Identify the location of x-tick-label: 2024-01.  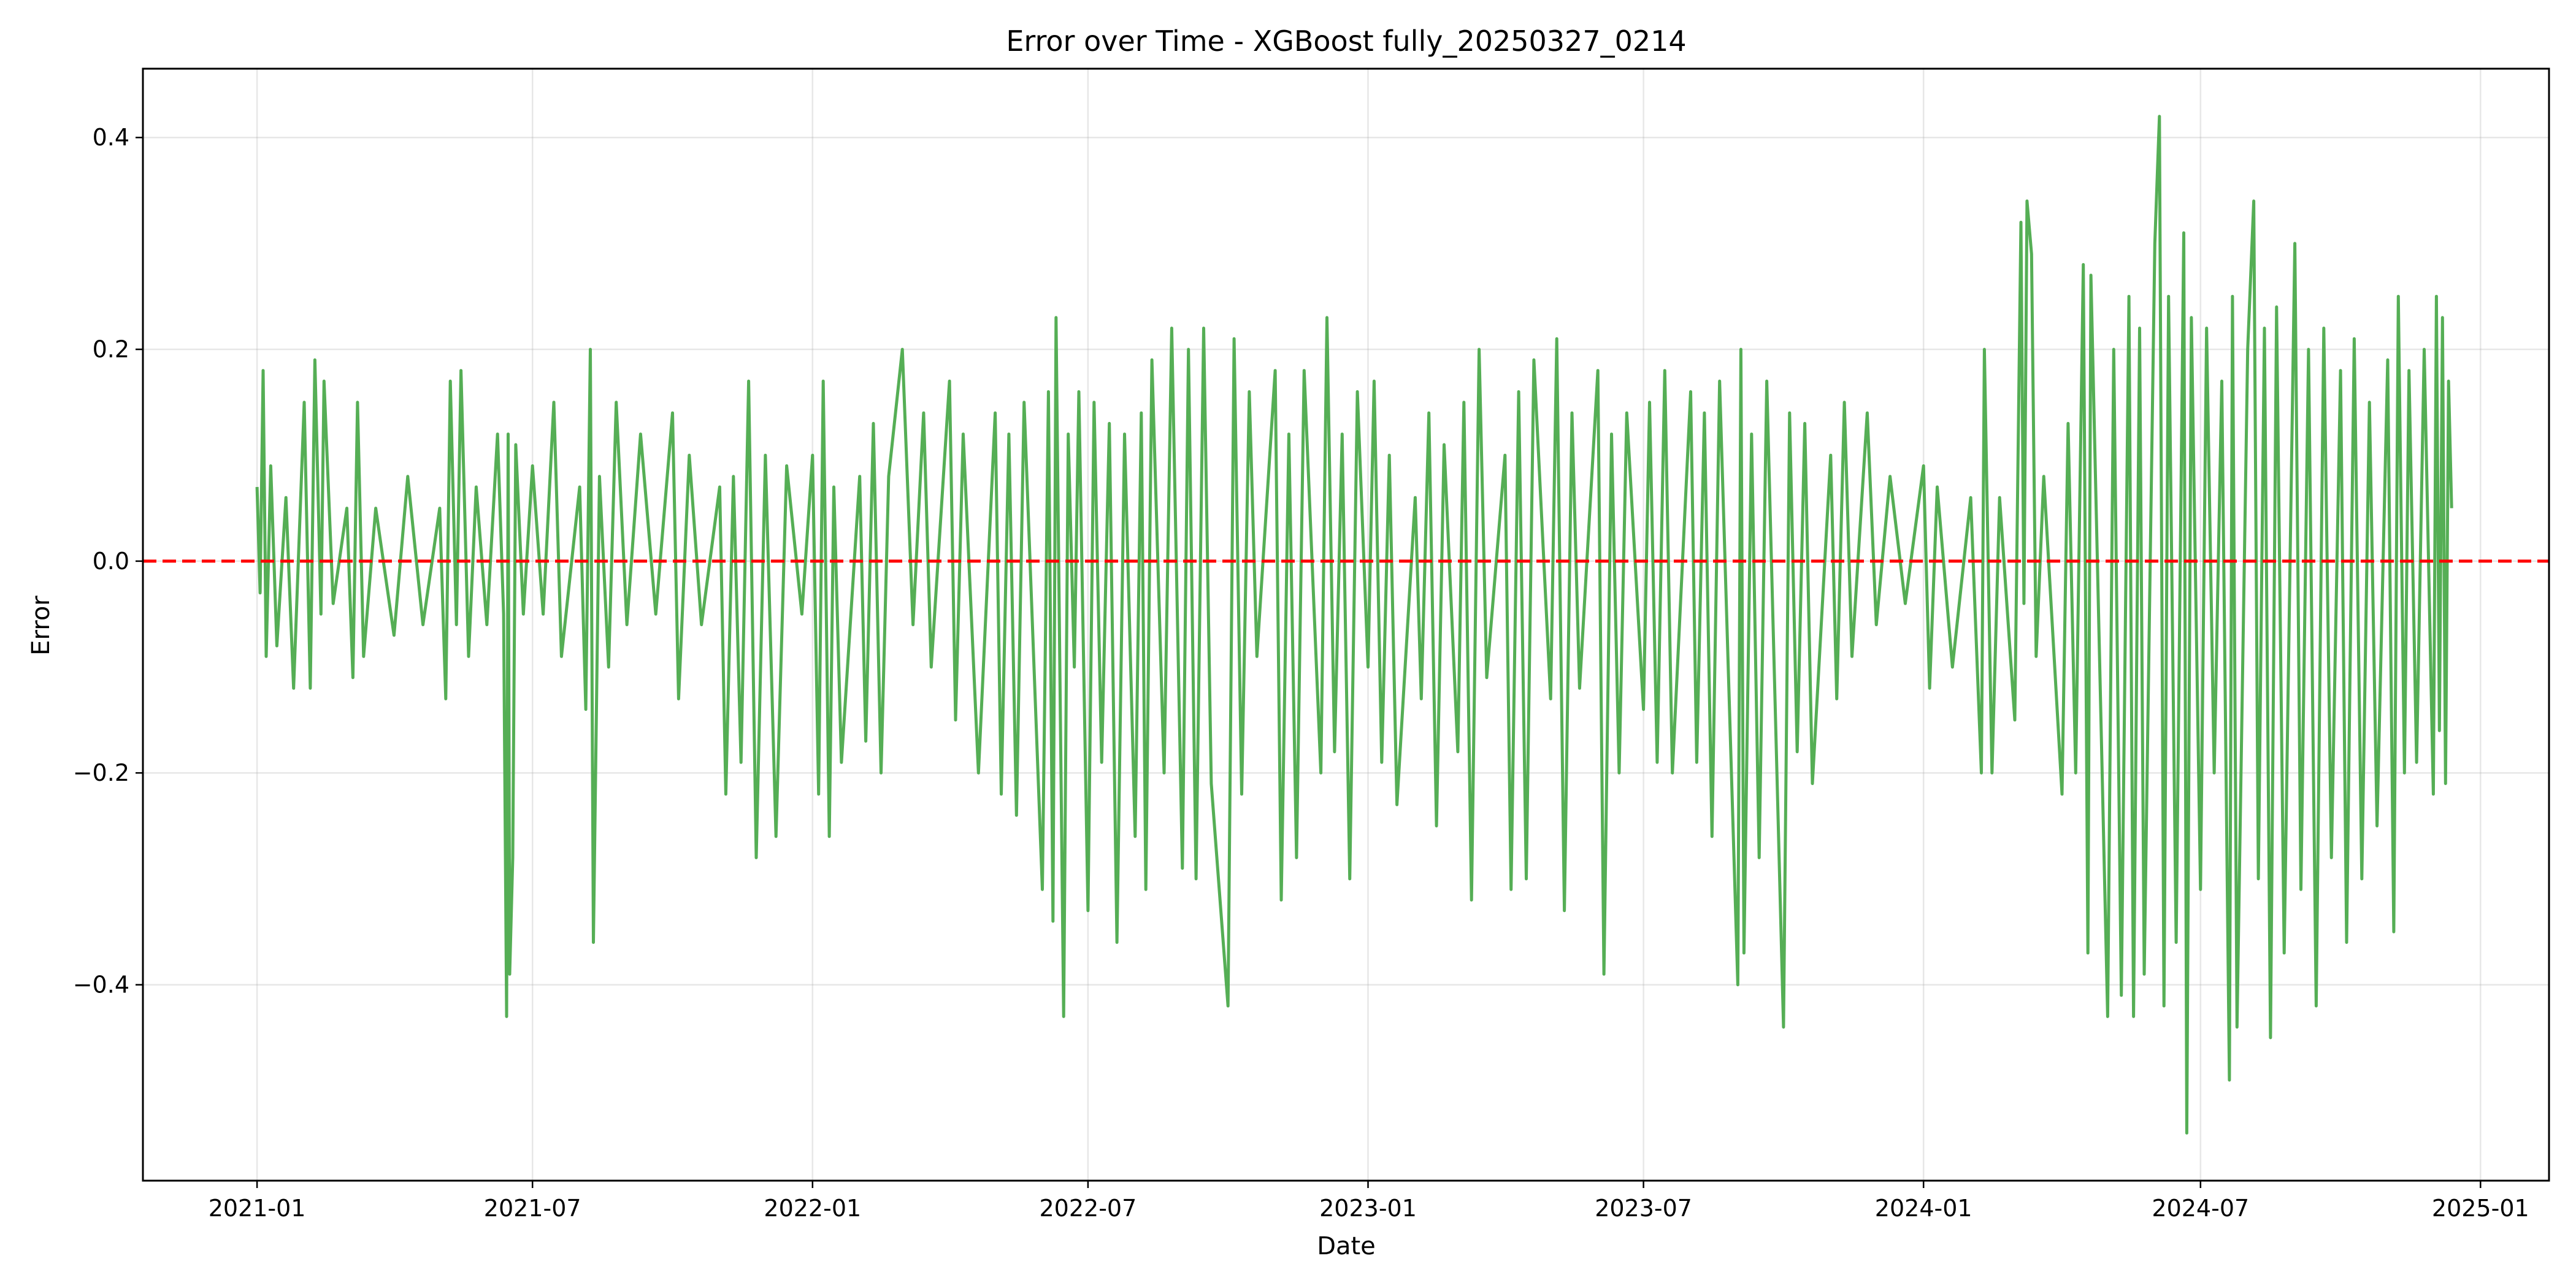
(1923, 1208).